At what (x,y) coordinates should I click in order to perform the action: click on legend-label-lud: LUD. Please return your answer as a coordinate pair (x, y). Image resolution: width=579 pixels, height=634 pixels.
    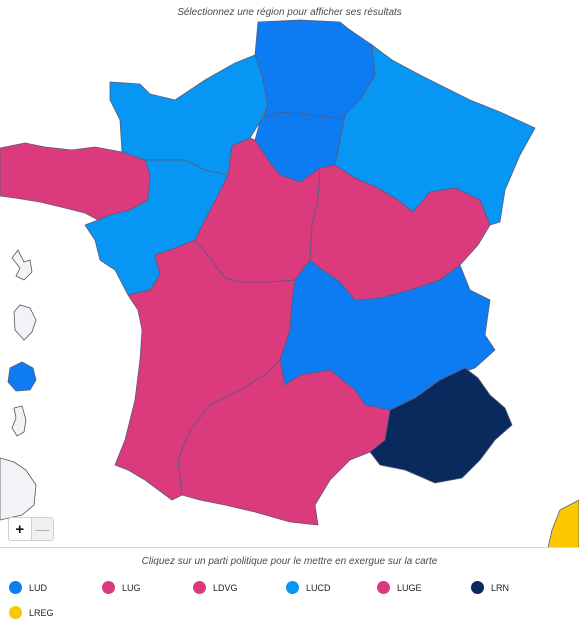
    Looking at the image, I should click on (38, 587).